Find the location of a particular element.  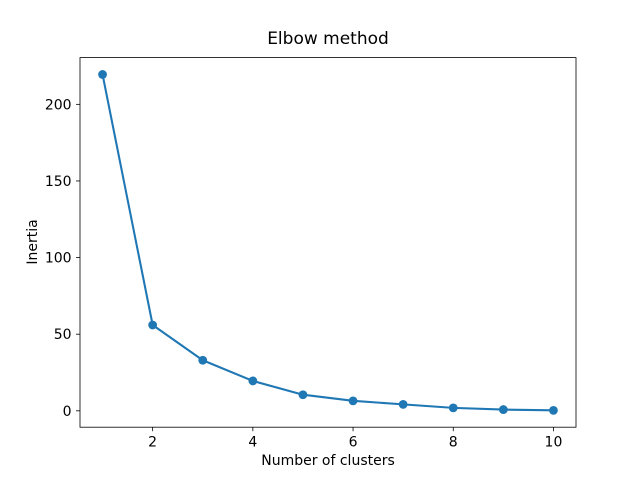

x-tick-label: 10 is located at coordinates (554, 443).